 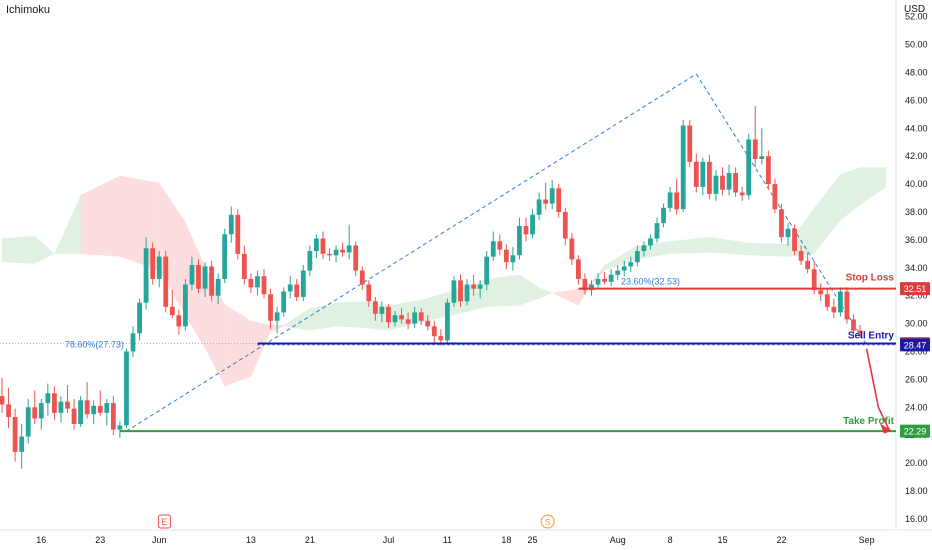 I want to click on split-marker: S, so click(x=547, y=521).